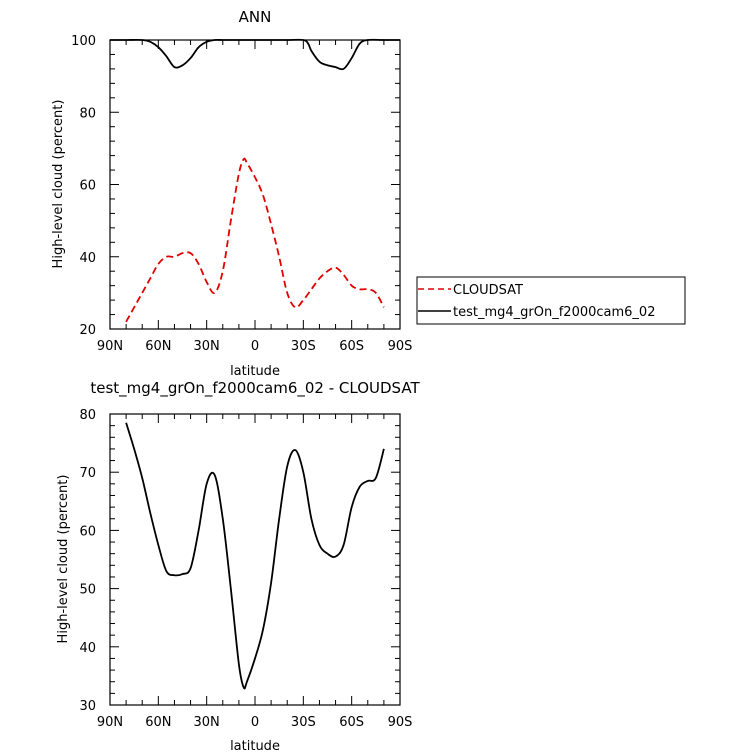  I want to click on y-tick-label: 100, so click(83, 41).